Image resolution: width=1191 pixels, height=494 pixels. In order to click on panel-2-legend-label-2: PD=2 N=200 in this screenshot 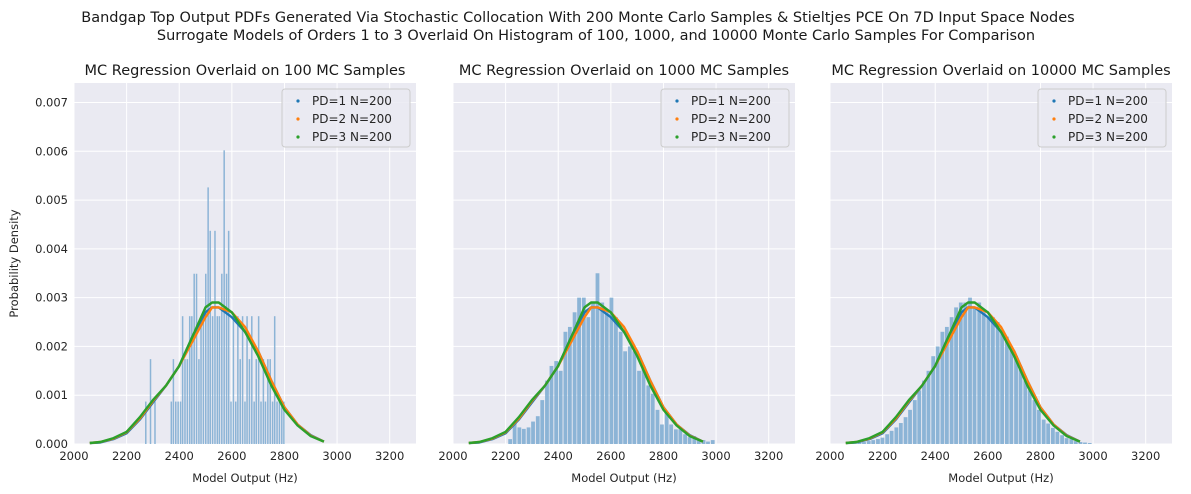, I will do `click(731, 119)`.